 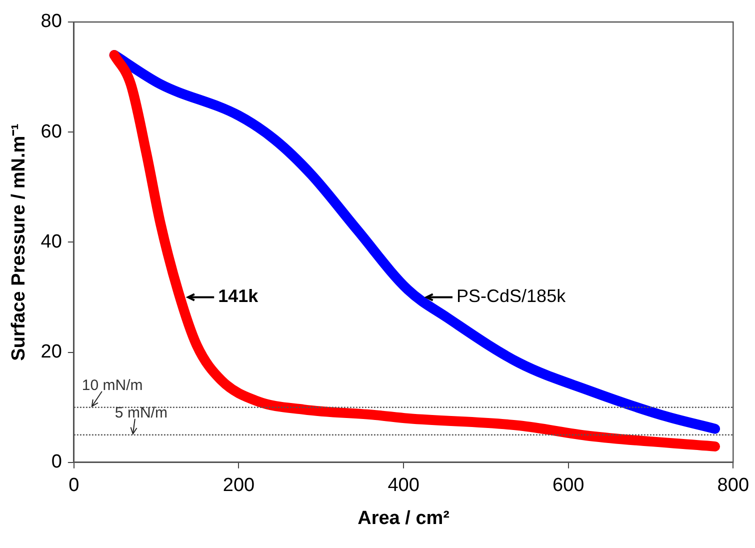 I want to click on series-label: PS-CdS/185k, so click(x=511, y=296).